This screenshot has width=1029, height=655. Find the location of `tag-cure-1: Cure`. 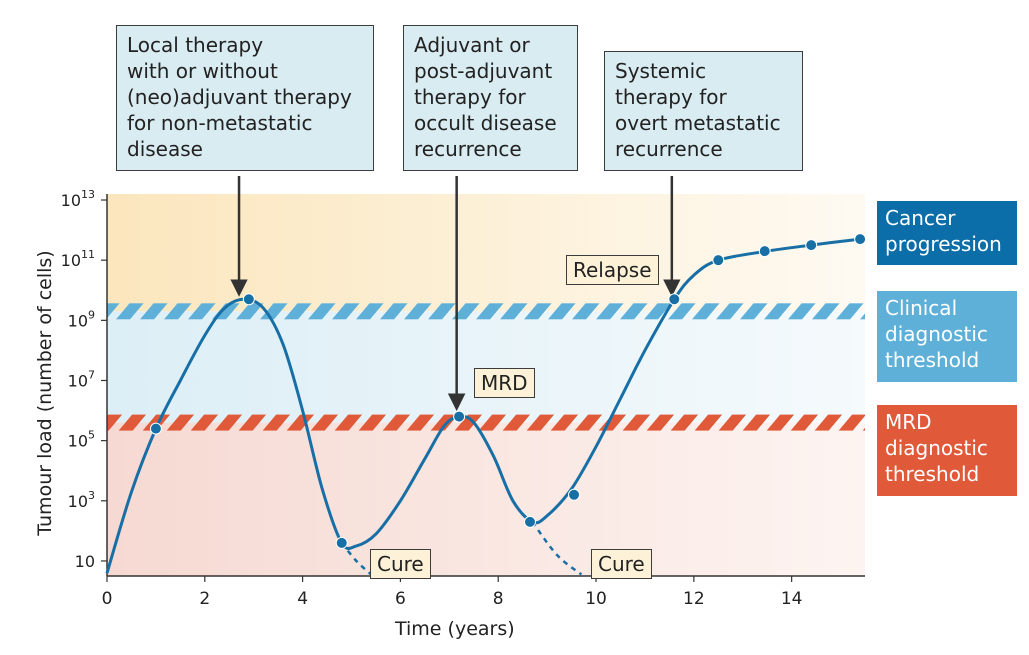

tag-cure-1: Cure is located at coordinates (400, 564).